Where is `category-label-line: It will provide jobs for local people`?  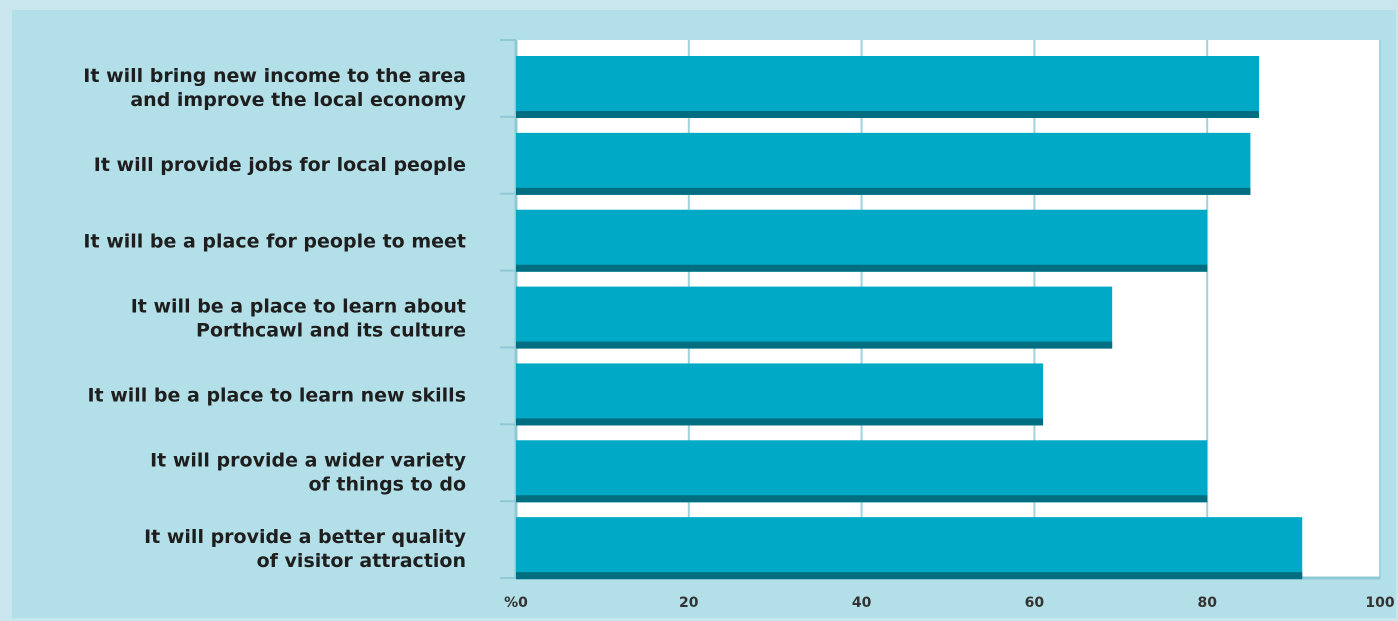 category-label-line: It will provide jobs for local people is located at coordinates (280, 165).